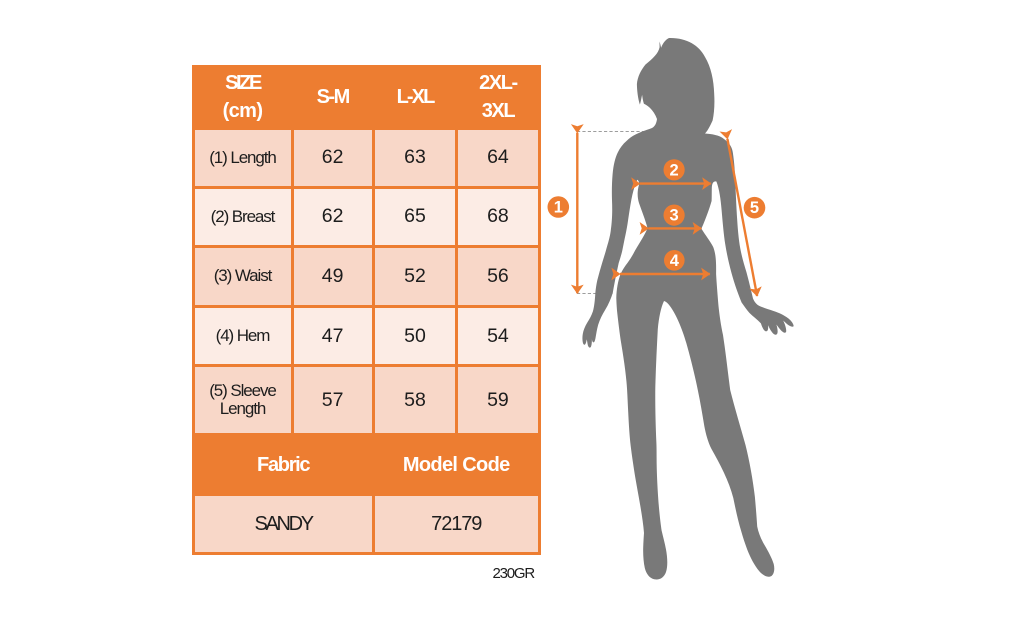  What do you see at coordinates (675, 261) in the screenshot?
I see `svg-text: 4` at bounding box center [675, 261].